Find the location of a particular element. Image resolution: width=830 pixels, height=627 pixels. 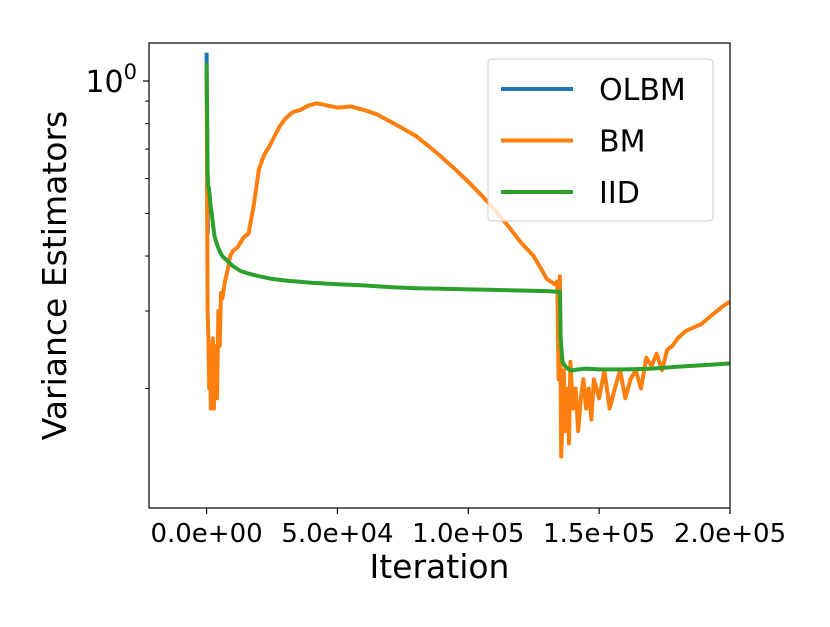

x-axis: 0.0e+00 5.0e+04 1.0e+05 1.5e+05 2.0e+05 is located at coordinates (468, 528).